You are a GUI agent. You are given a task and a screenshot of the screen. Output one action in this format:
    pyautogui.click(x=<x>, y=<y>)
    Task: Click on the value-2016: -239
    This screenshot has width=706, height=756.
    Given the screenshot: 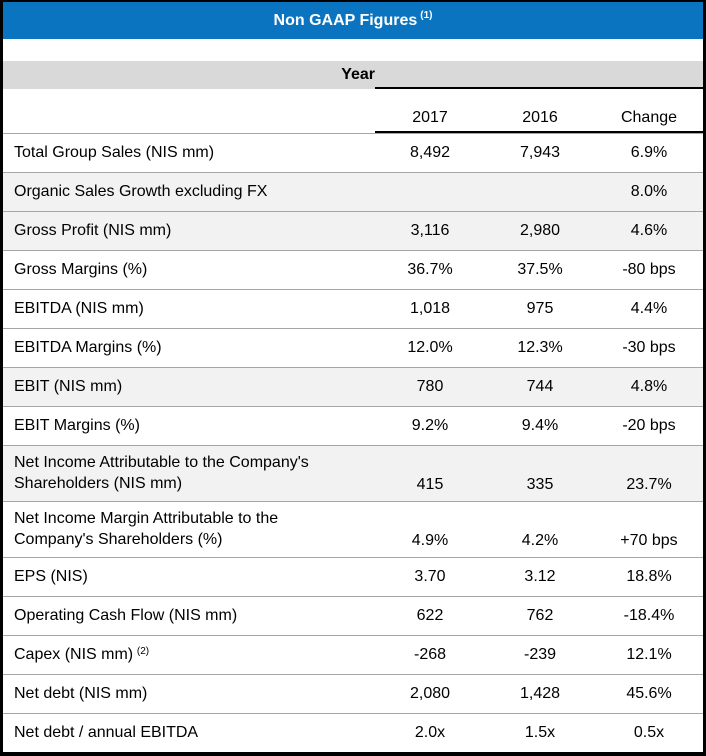 What is the action you would take?
    pyautogui.click(x=540, y=654)
    